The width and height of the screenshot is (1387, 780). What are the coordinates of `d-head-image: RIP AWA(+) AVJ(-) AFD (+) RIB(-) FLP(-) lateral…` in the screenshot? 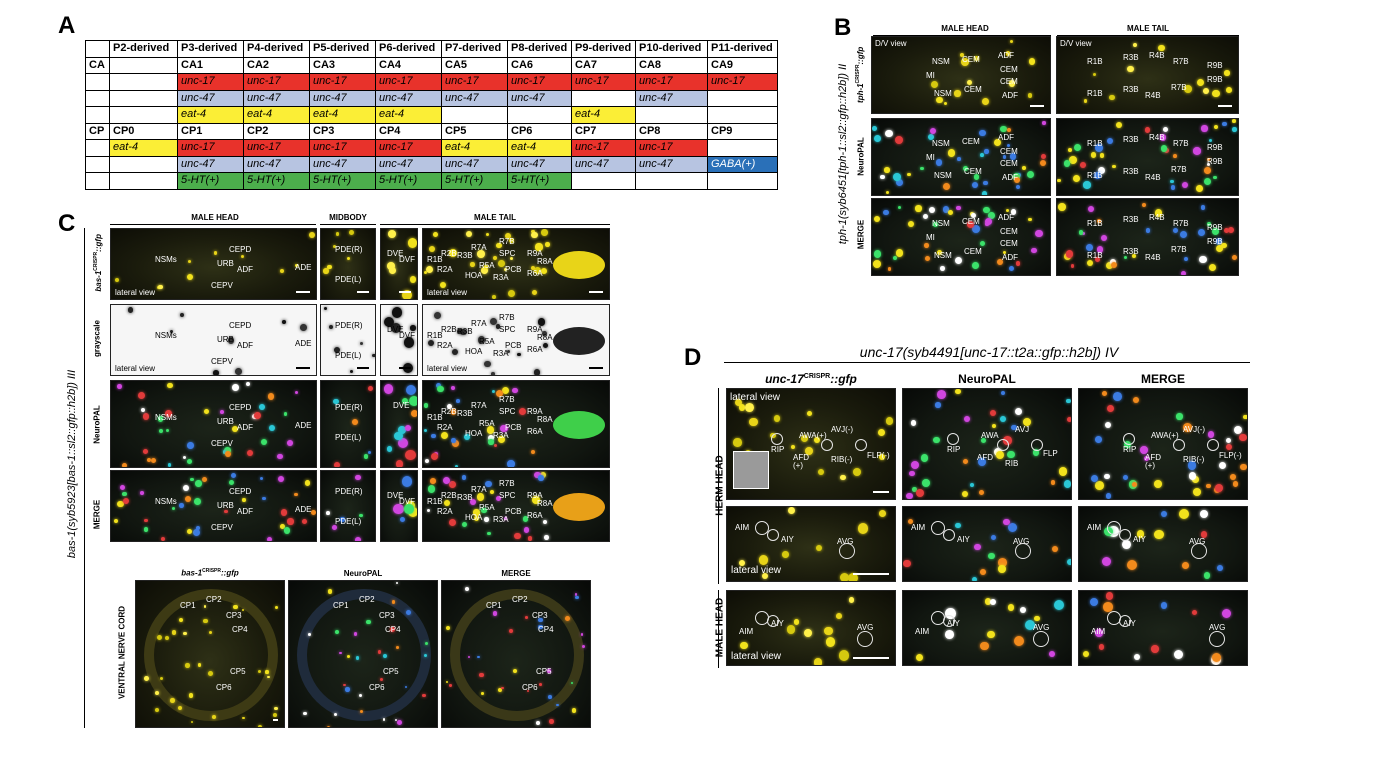 It's located at (811, 444).